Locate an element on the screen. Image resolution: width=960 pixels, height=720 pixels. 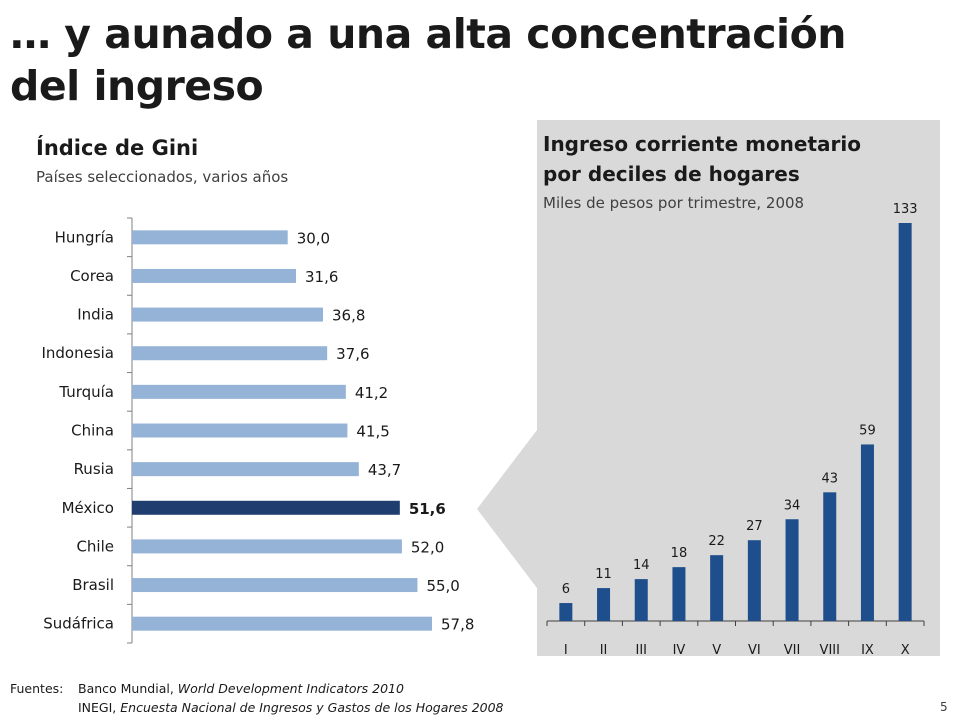
gini-chart-title: Índice de Gini is located at coordinates (117, 148).